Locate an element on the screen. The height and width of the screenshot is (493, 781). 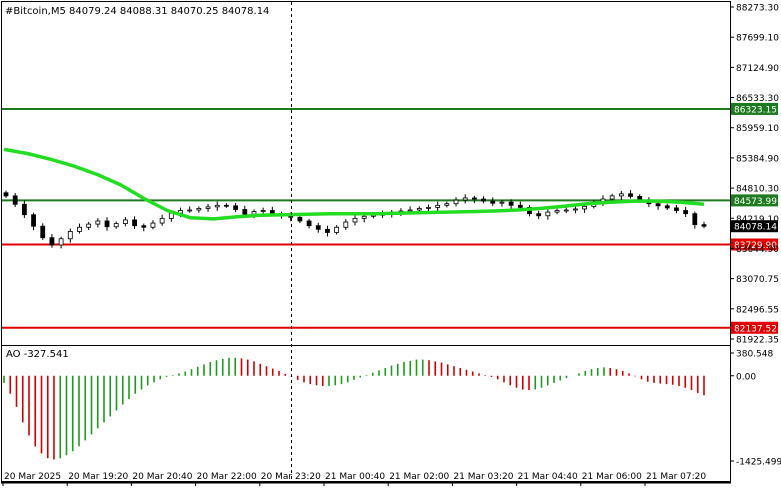
price-tick-label: 85384.90 is located at coordinates (757, 159).